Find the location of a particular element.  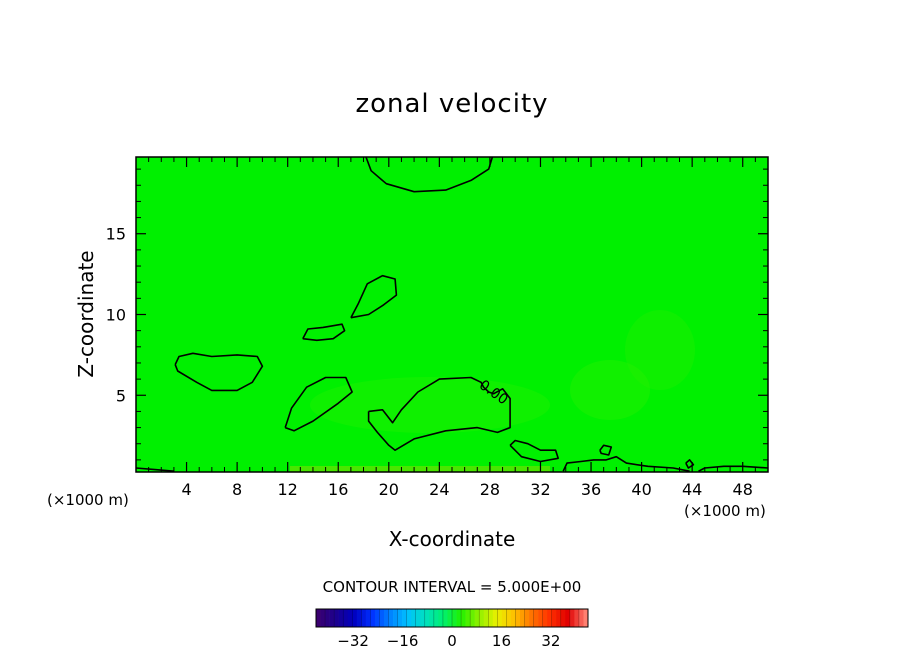

zero-contour-tail-right is located at coordinates (733, 468).